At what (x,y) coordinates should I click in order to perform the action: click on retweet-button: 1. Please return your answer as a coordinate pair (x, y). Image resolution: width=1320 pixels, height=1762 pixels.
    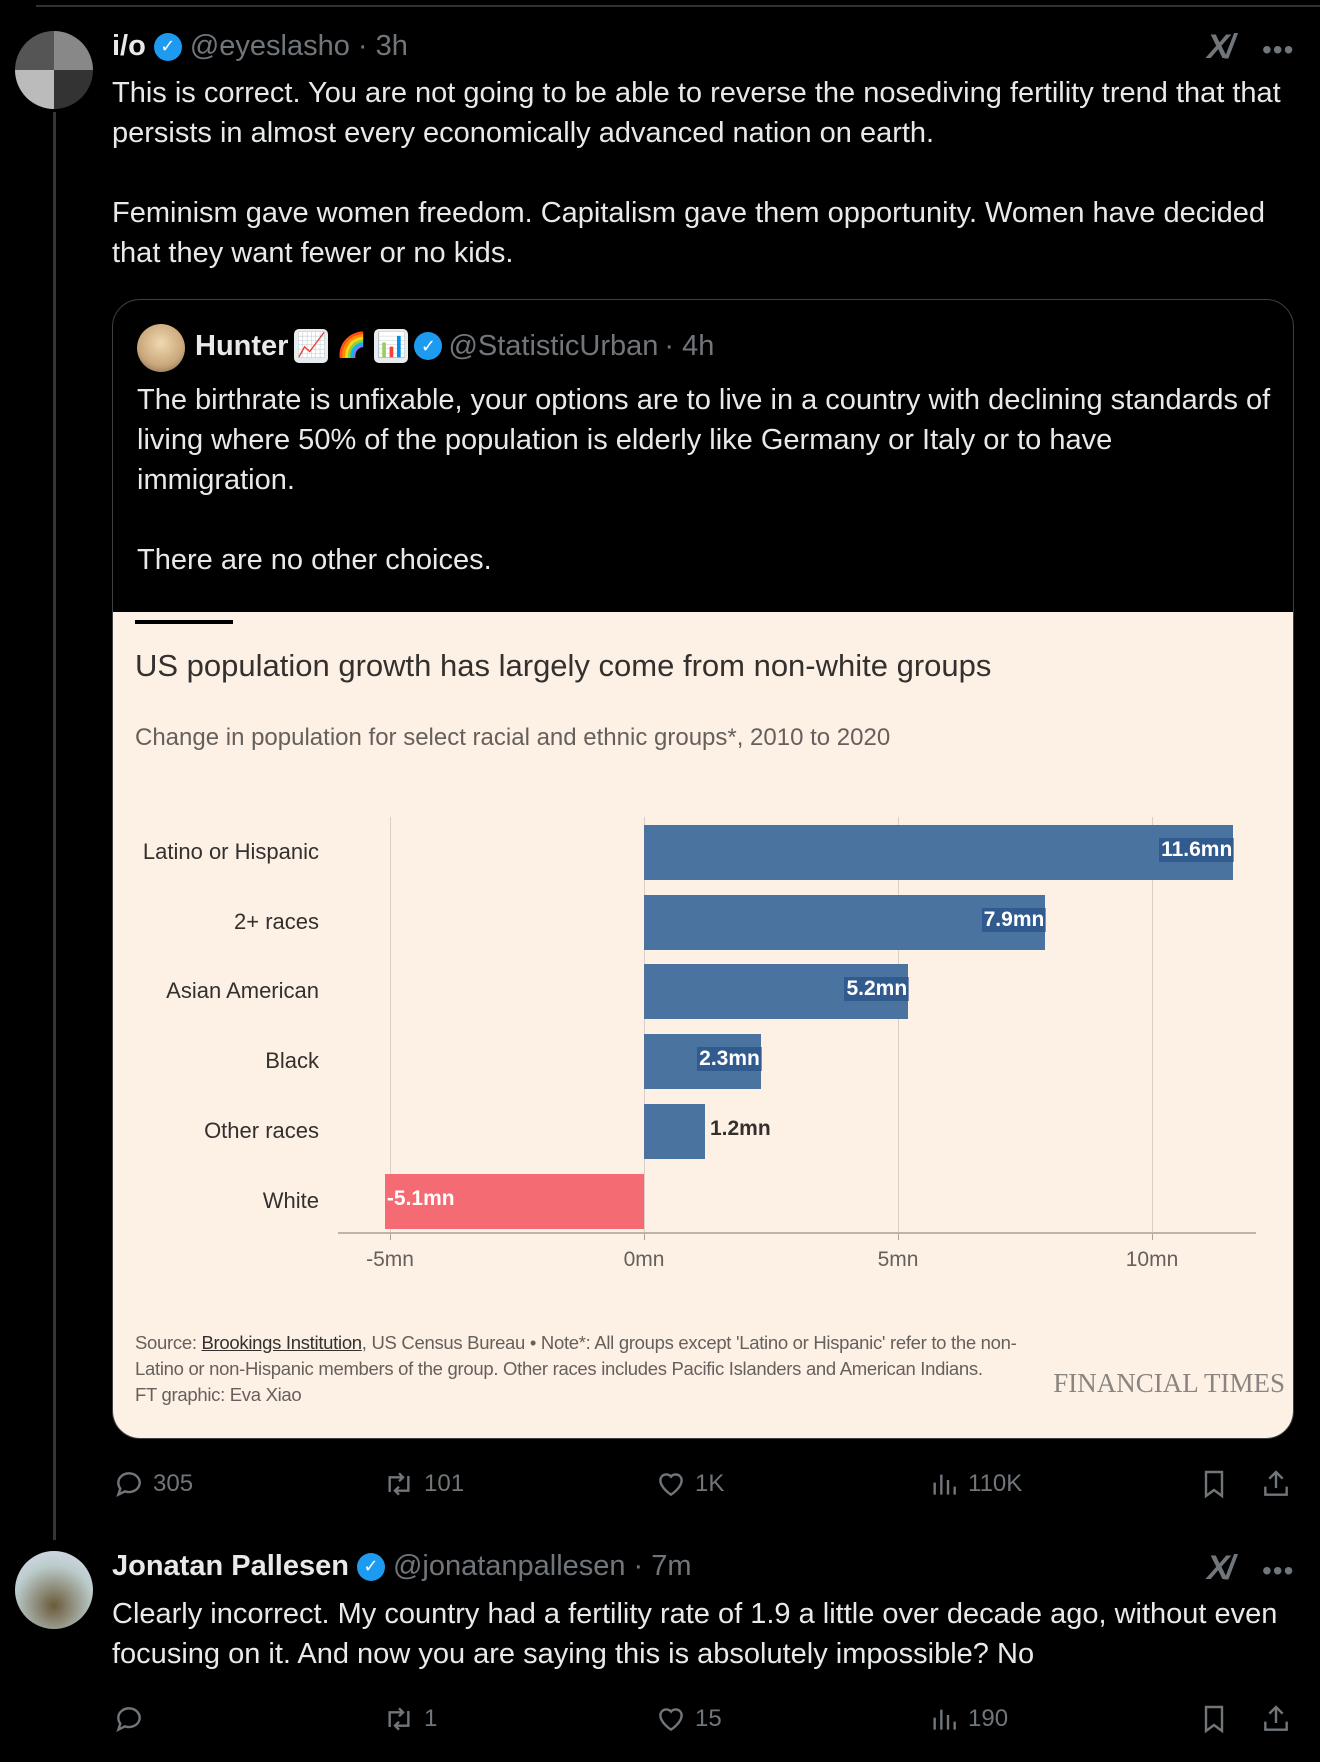
    Looking at the image, I should click on (409, 1719).